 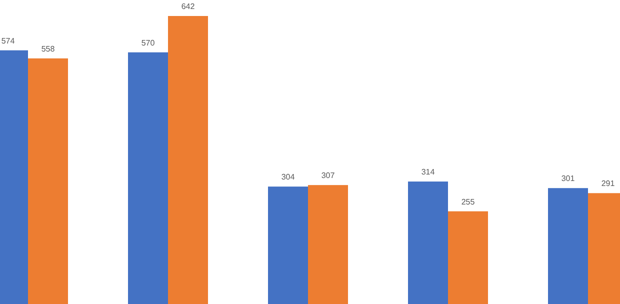 I want to click on data-label: 291, so click(x=608, y=183).